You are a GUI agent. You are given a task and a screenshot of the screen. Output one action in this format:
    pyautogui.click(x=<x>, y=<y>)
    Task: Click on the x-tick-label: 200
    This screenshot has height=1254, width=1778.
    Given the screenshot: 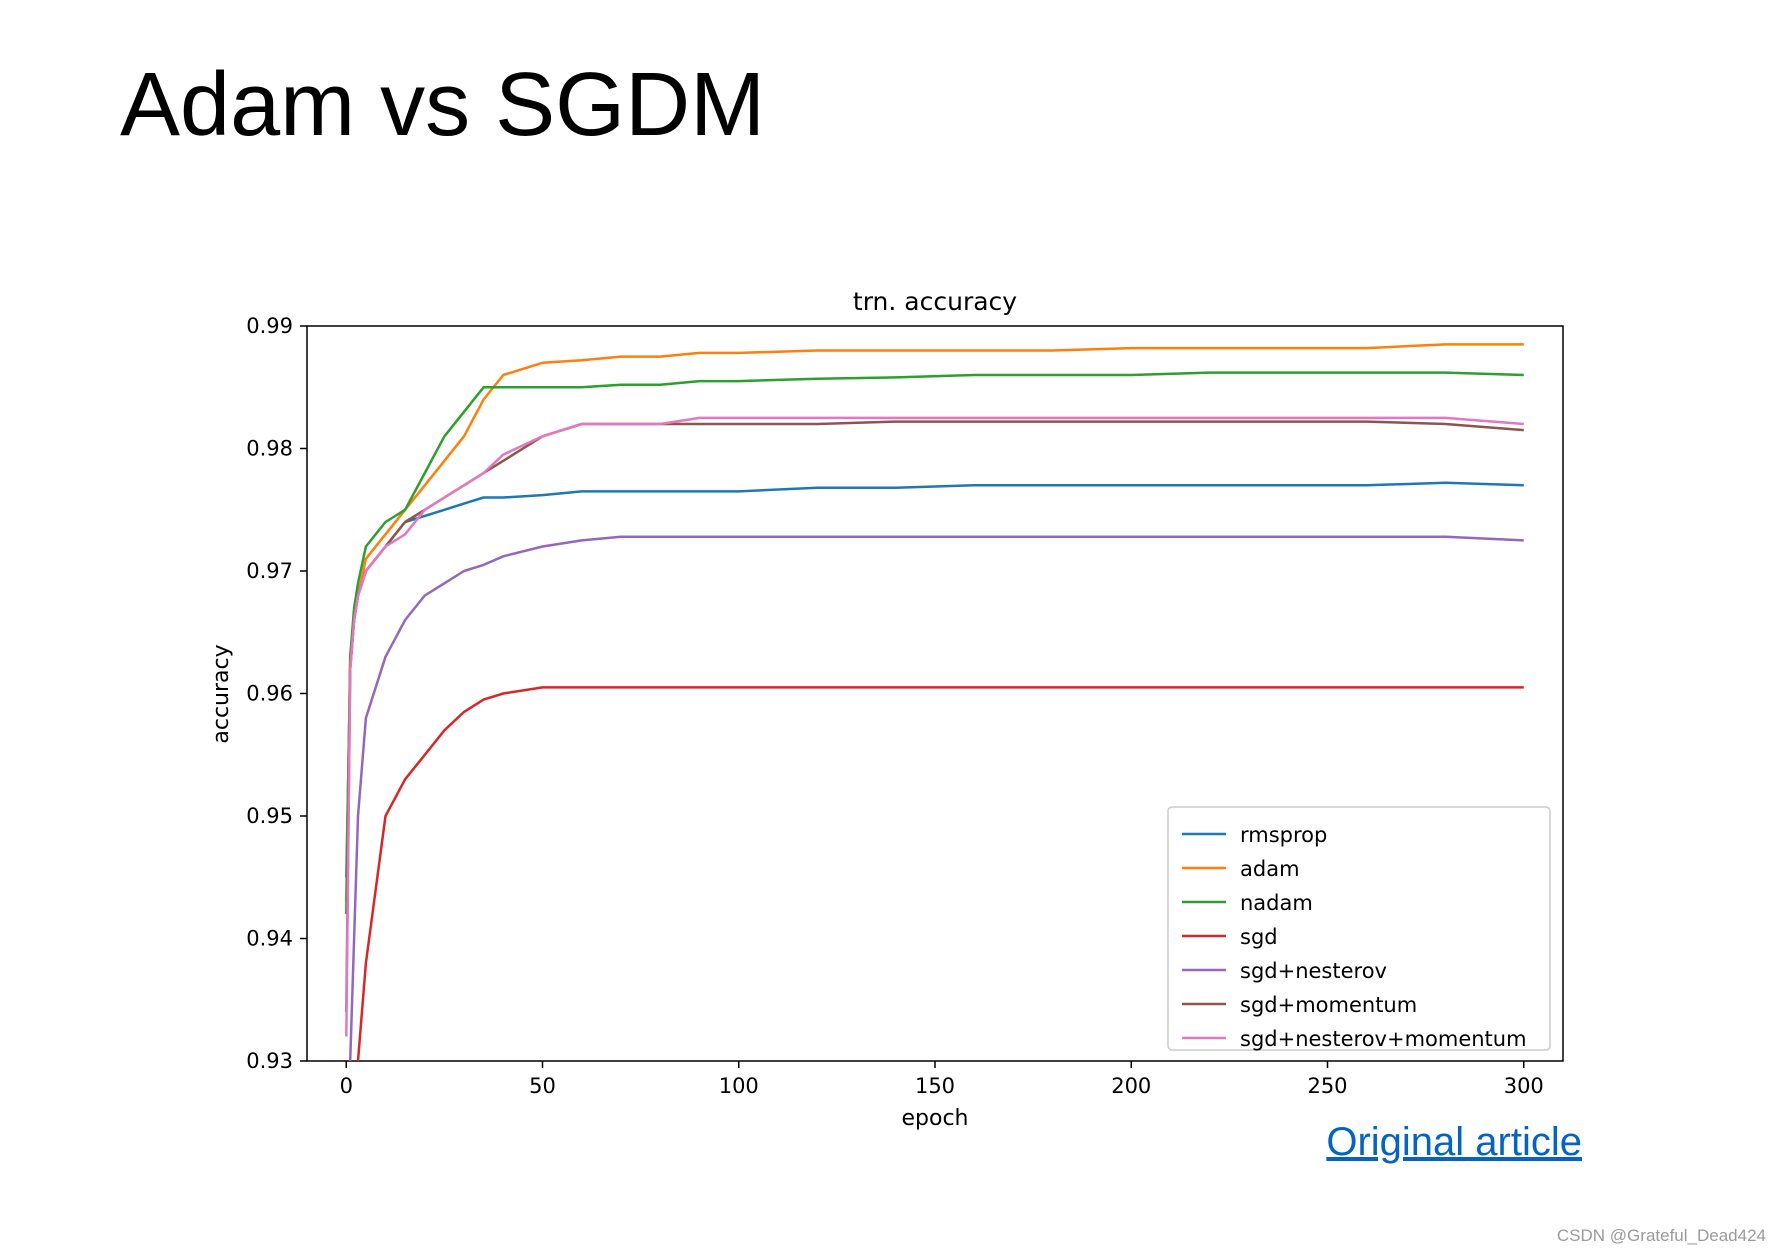 What is the action you would take?
    pyautogui.click(x=1131, y=1086)
    